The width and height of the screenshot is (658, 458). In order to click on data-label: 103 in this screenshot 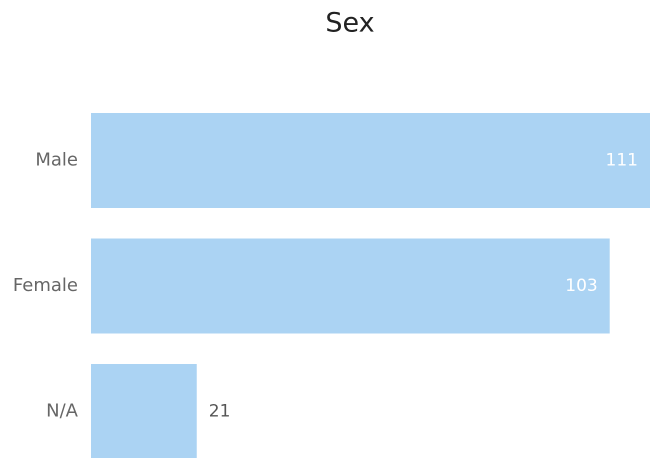, I will do `click(581, 286)`.